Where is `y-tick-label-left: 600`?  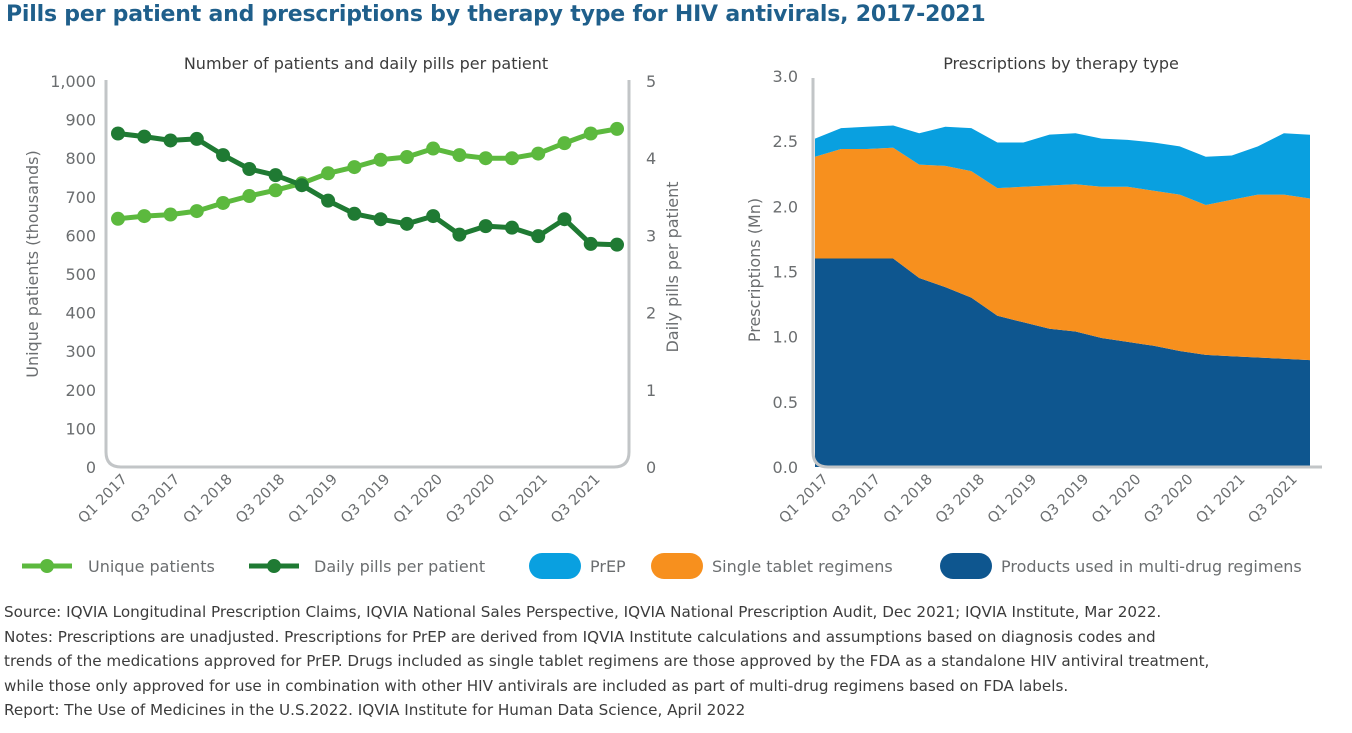 y-tick-label-left: 600 is located at coordinates (80, 235).